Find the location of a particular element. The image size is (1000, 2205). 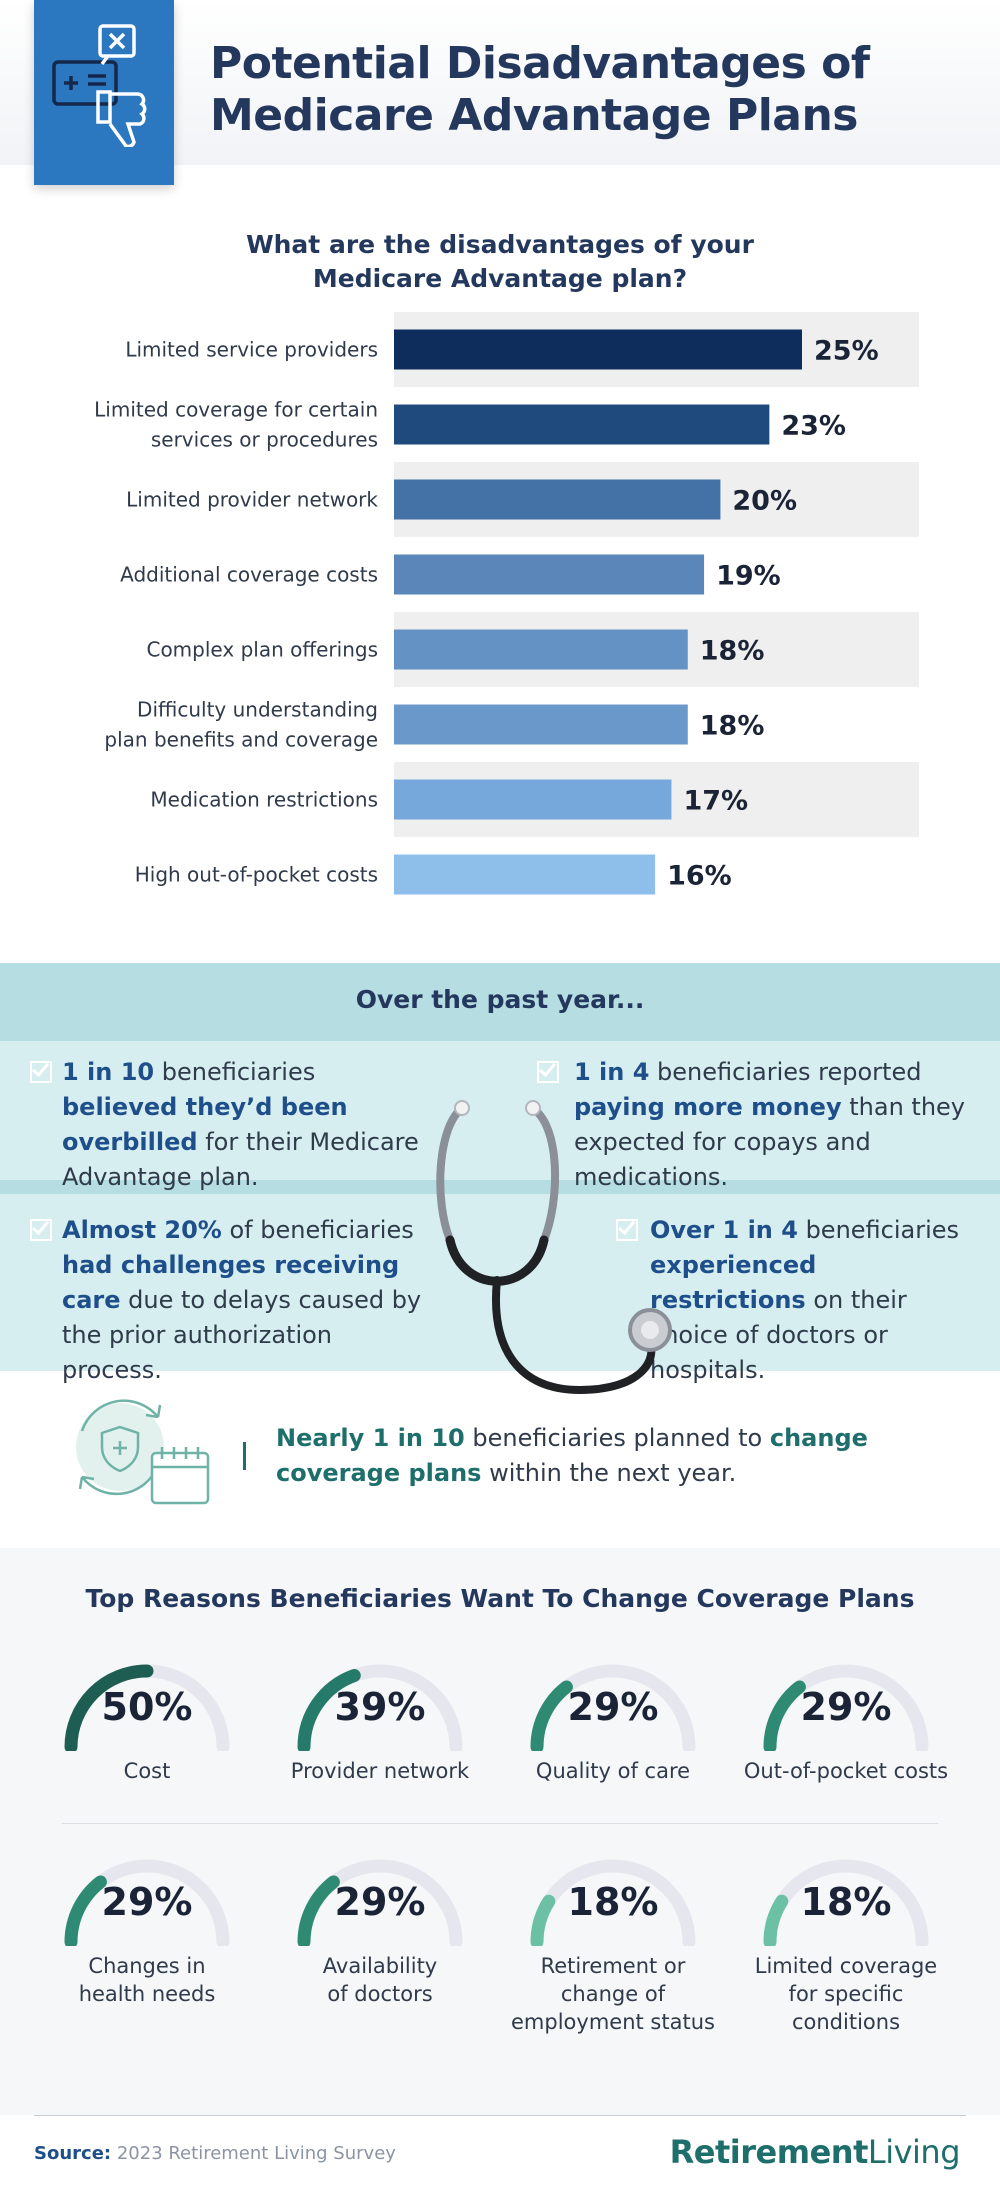

stat-highlight: experienced restrictions is located at coordinates (733, 1282).